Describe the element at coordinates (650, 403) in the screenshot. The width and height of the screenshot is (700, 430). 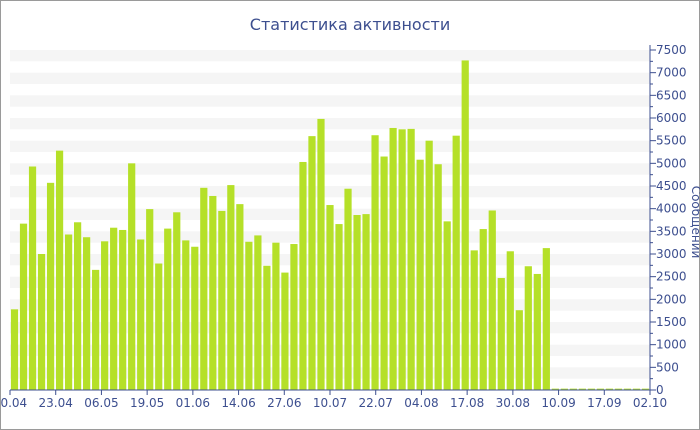
I see `x-tick-label: 02.10` at that location.